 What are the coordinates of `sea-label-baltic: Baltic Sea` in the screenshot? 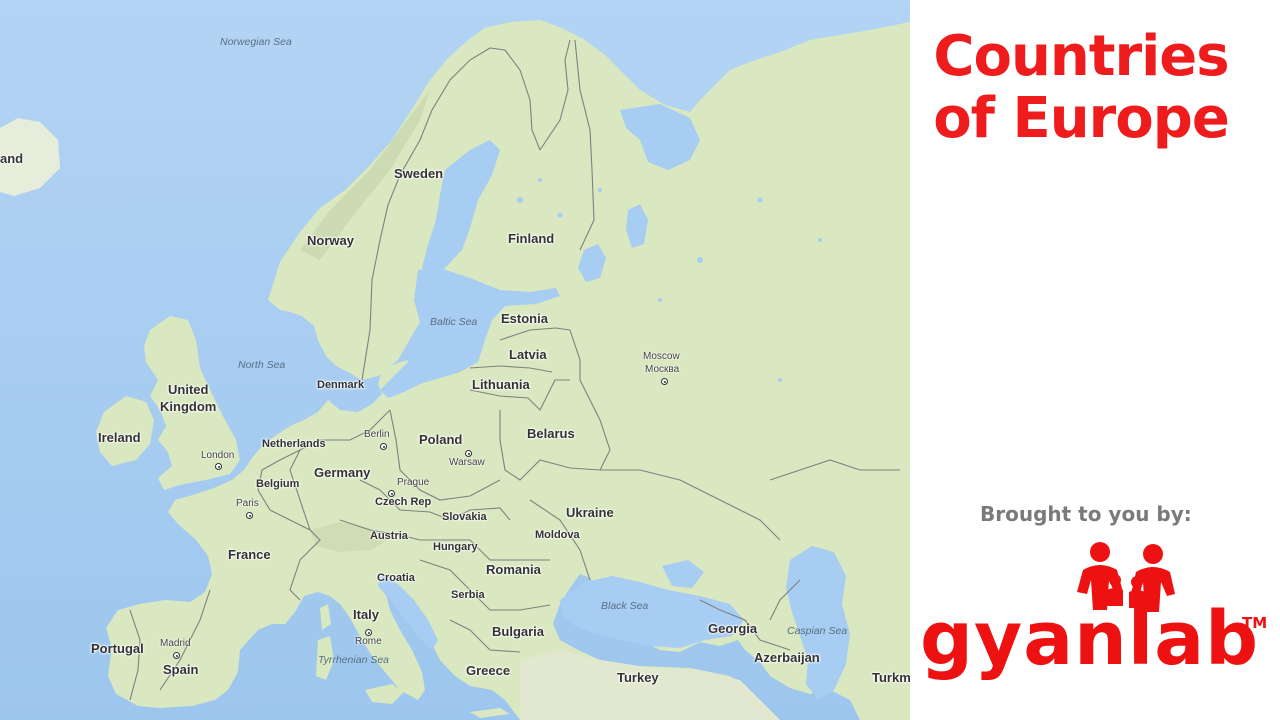 It's located at (454, 322).